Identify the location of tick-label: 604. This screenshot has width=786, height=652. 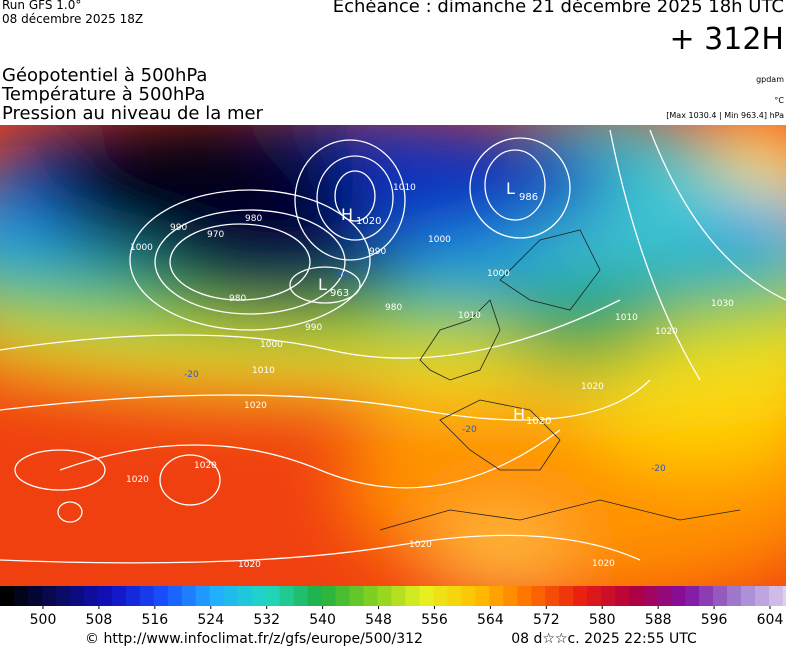
(770, 620).